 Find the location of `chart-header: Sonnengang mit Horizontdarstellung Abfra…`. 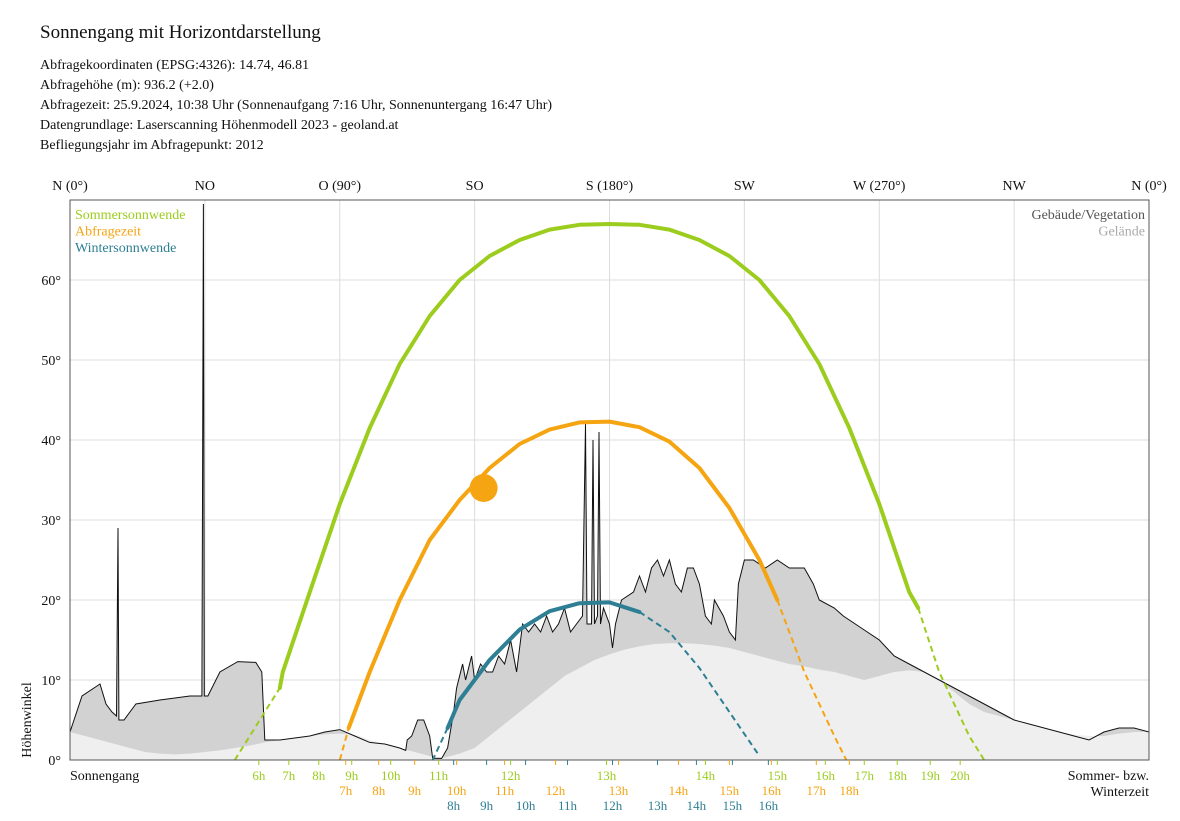

chart-header: Sonnengang mit Horizontdarstellung Abfra… is located at coordinates (296, 88).